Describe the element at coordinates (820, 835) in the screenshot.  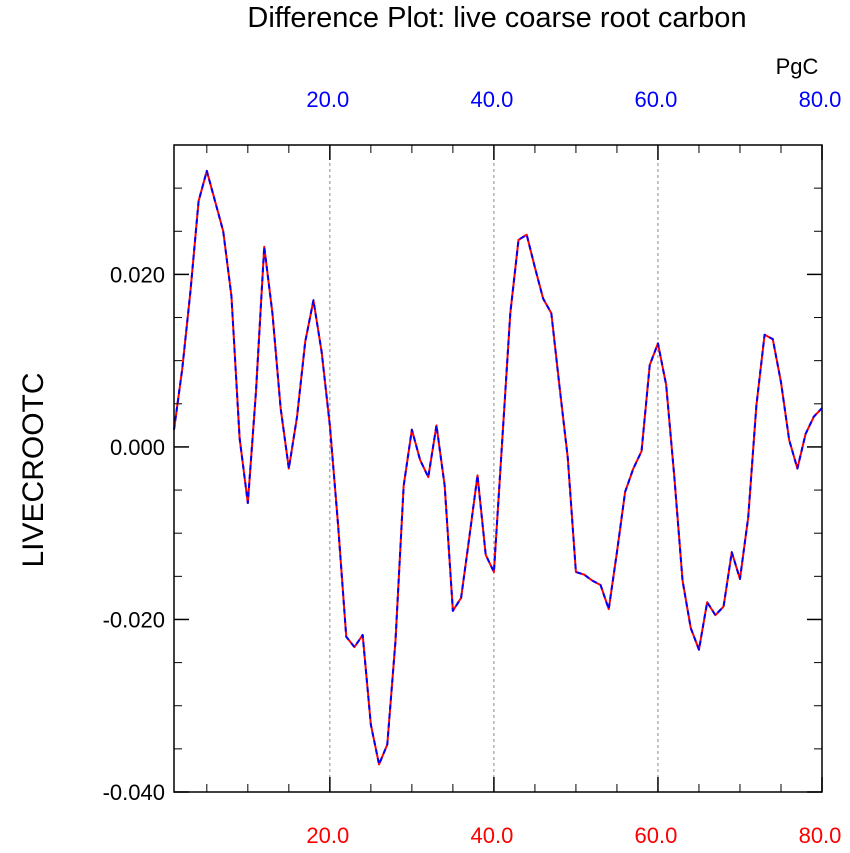
I see `x-tick-label-bottom: 80.0` at that location.